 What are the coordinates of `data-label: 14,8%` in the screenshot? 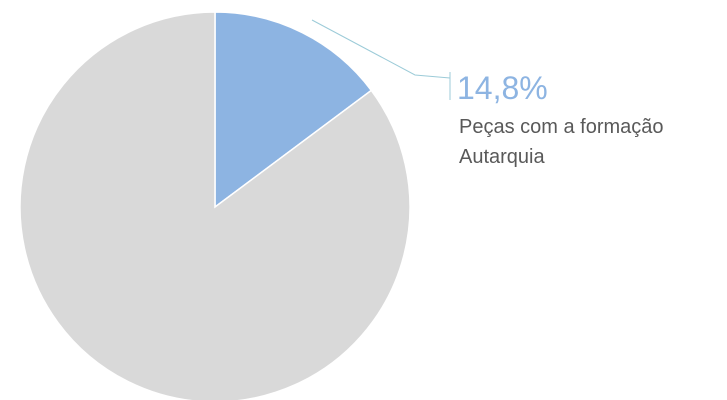 It's located at (502, 88).